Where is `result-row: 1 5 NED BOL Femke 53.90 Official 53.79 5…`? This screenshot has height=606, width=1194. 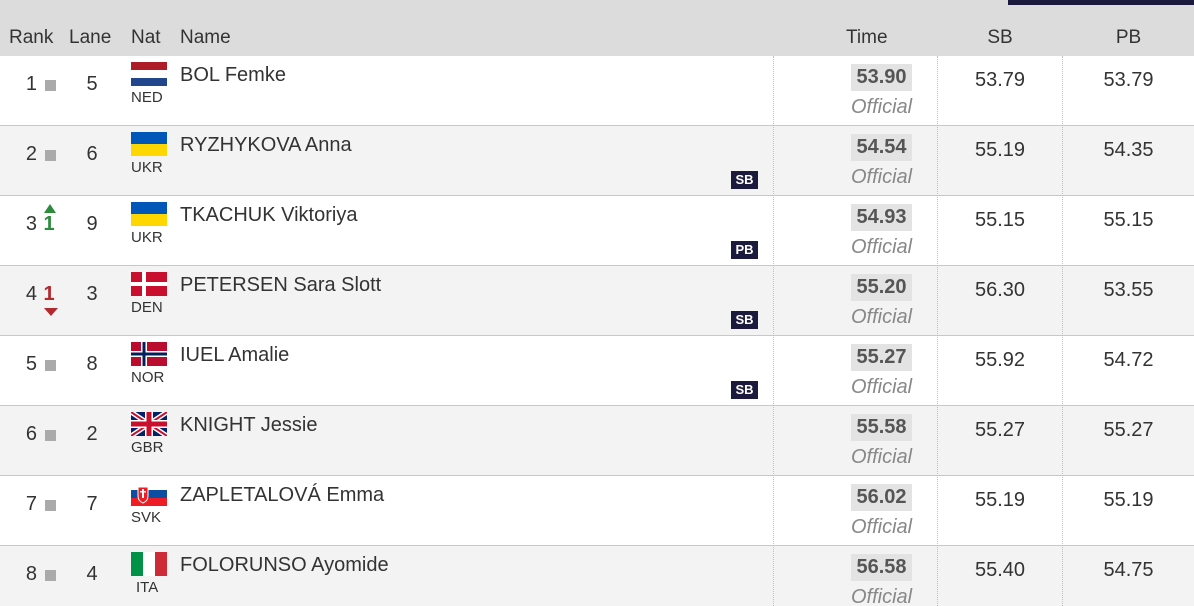
result-row: 1 5 NED BOL Femke 53.90 Official 53.79 5… is located at coordinates (597, 91).